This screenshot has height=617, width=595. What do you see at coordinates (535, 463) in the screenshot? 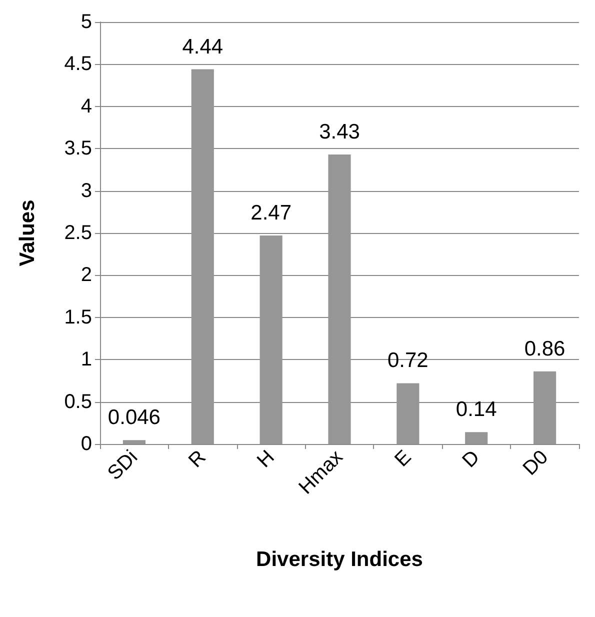
I see `x-tick-label: D0` at bounding box center [535, 463].